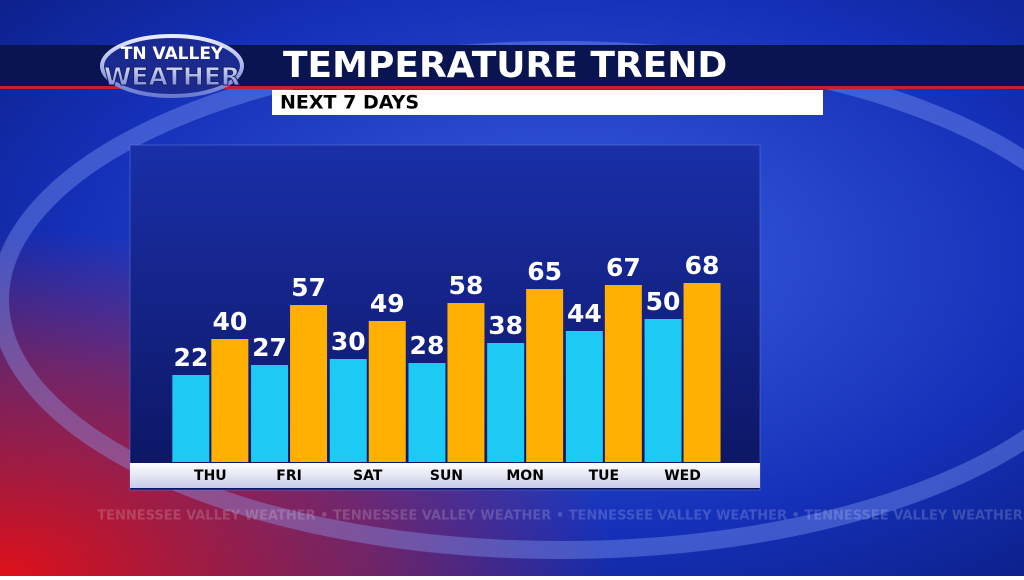 This screenshot has width=1024, height=580. What do you see at coordinates (547, 102) in the screenshot?
I see `subtitle-bar` at bounding box center [547, 102].